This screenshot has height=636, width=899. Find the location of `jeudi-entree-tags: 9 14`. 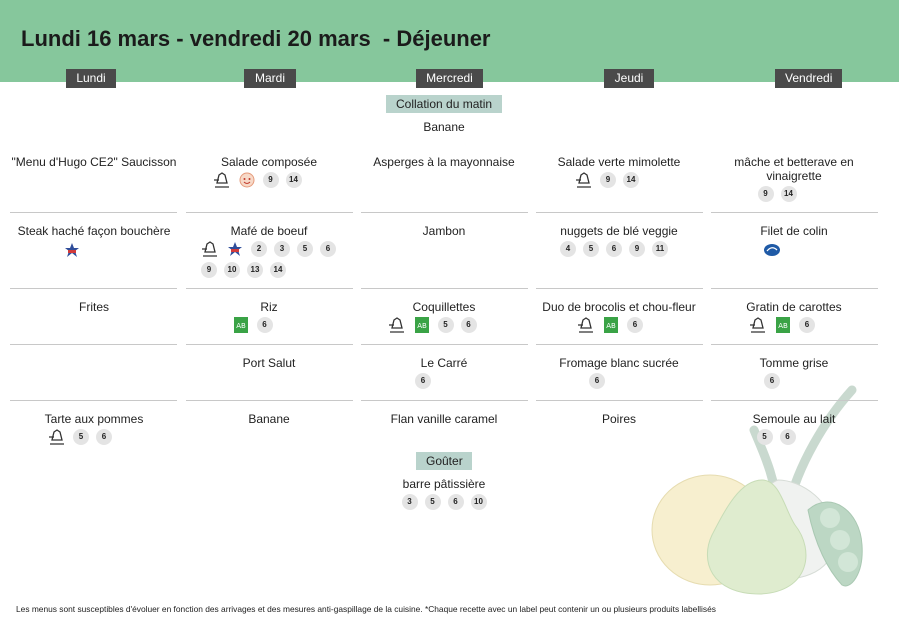

jeudi-entree-tags: 9 14 is located at coordinates (607, 180).